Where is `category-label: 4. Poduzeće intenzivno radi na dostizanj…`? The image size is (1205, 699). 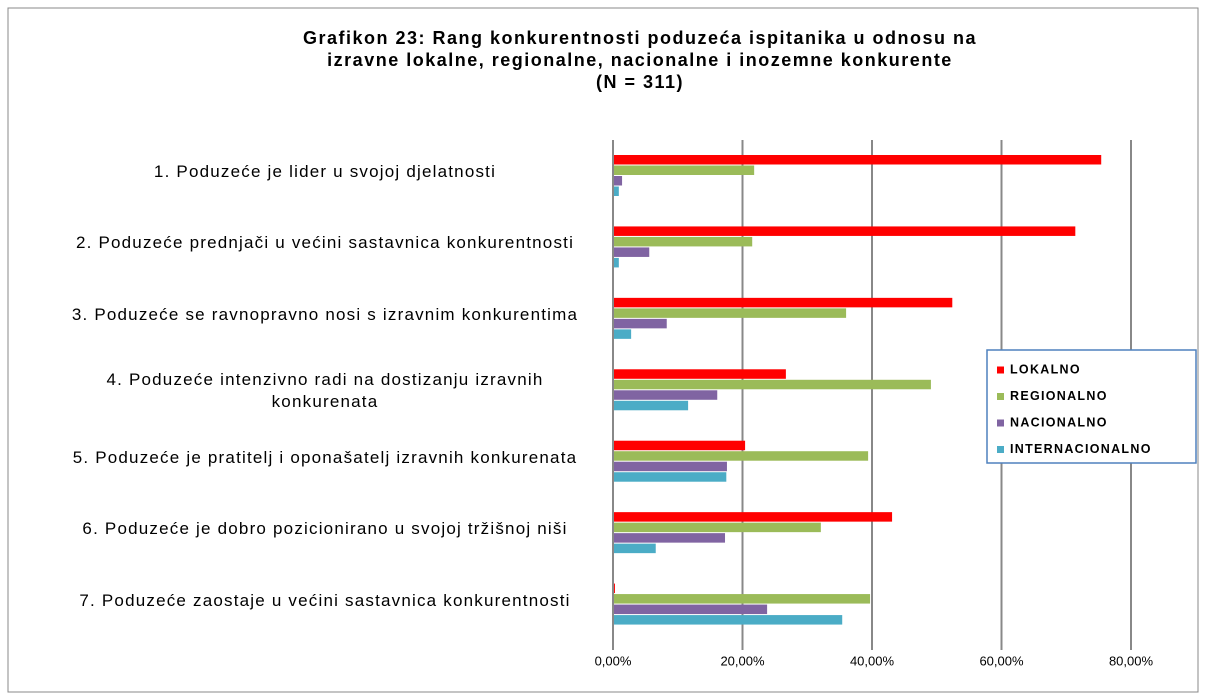
category-label: 4. Poduzeće intenzivno radi na dostizanj… is located at coordinates (325, 391).